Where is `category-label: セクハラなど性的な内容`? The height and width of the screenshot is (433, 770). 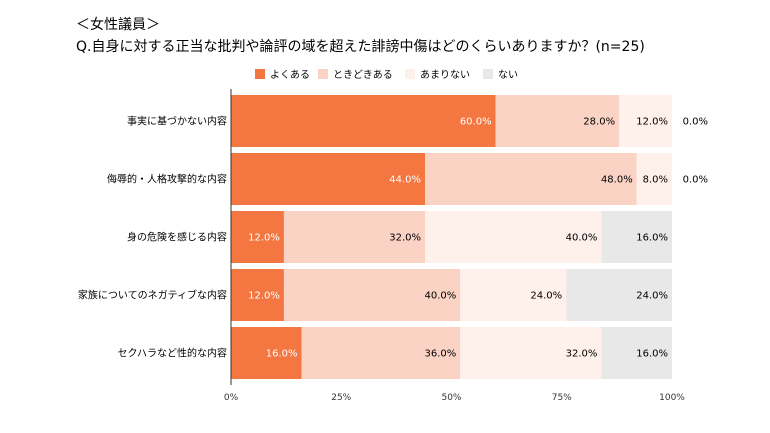
category-label: セクハラなど性的な内容 is located at coordinates (173, 353).